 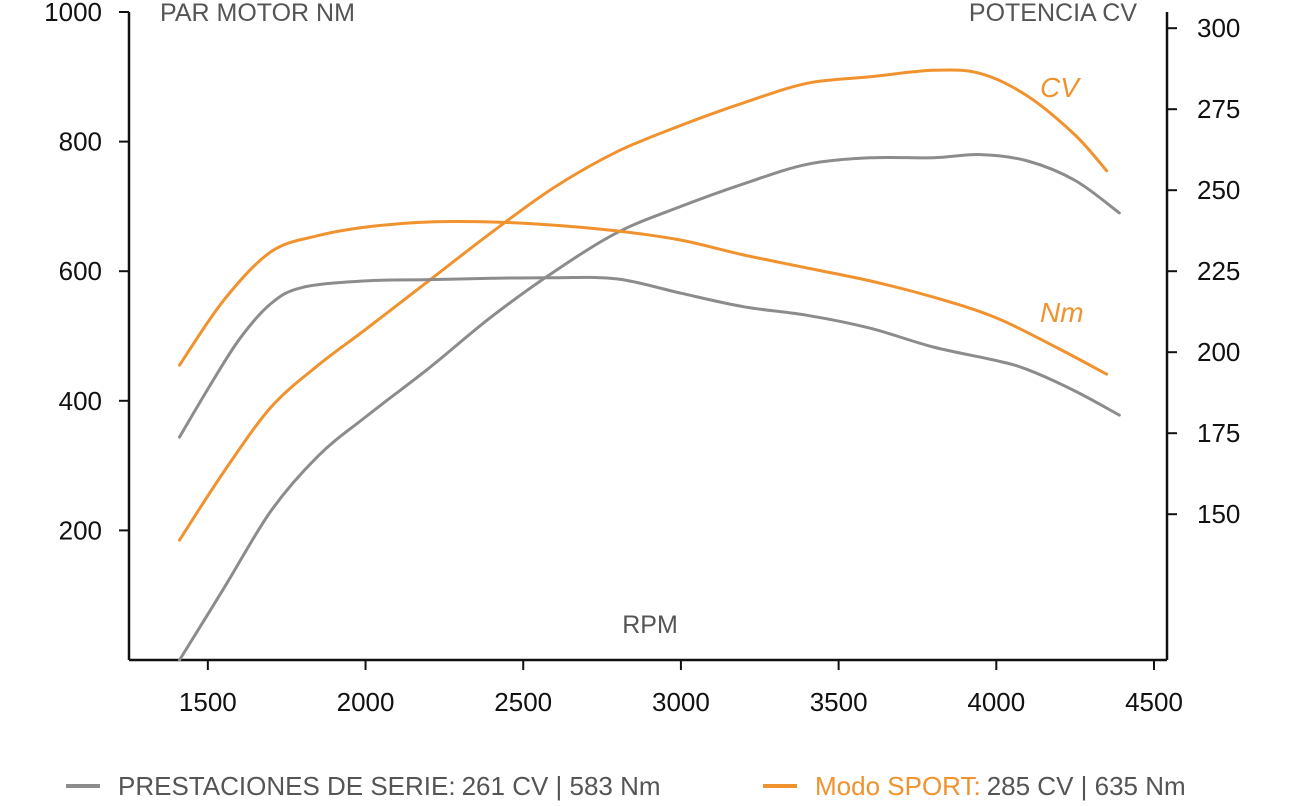 What do you see at coordinates (1218, 352) in the screenshot?
I see `right-tick-label-200: 200` at bounding box center [1218, 352].